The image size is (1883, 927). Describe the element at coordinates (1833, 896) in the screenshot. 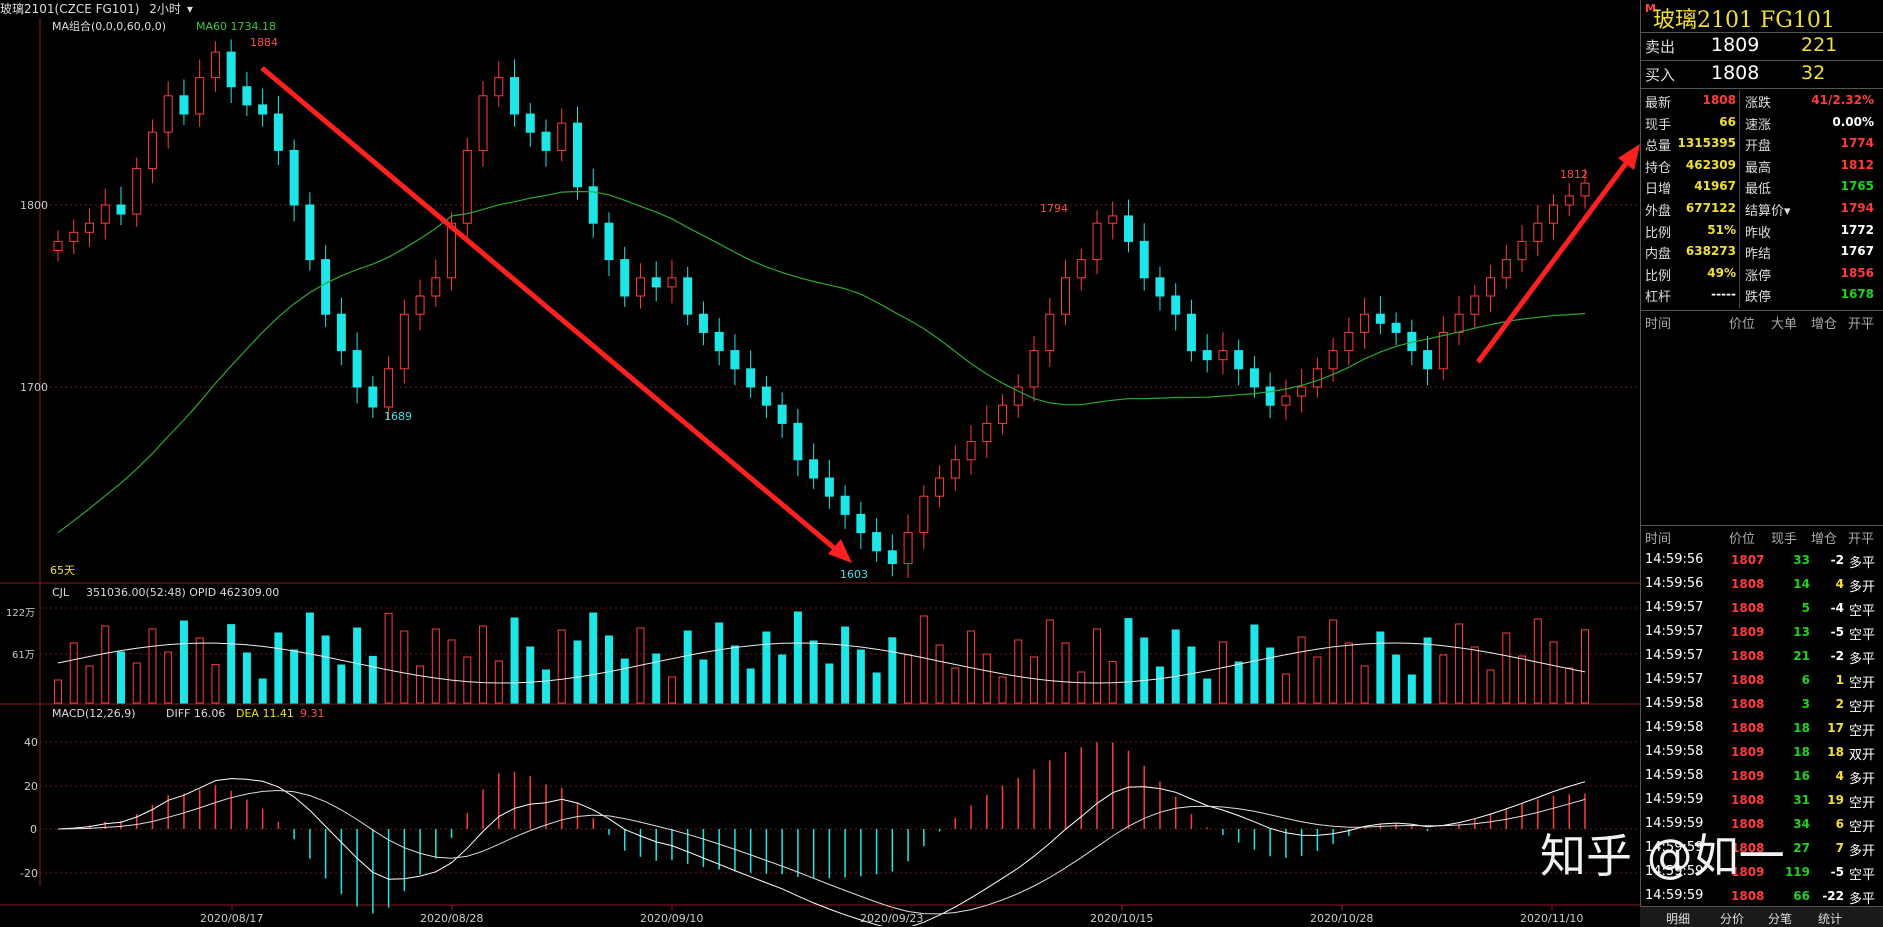

I see `tick-change: -22` at that location.